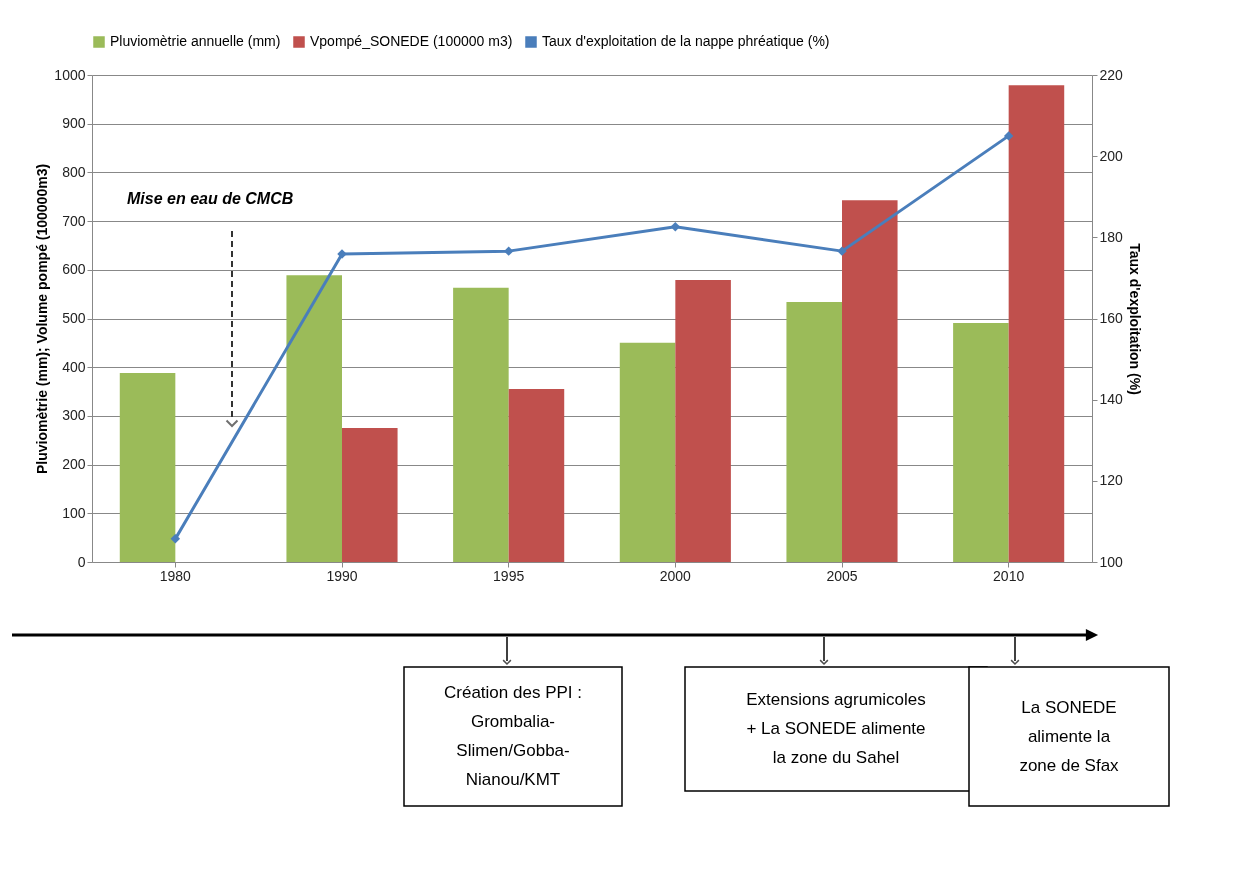  Describe the element at coordinates (42, 319) in the screenshot. I see `y-axis-title: Pluviomètrie (mm); Volume pompé (100000m3)` at that location.